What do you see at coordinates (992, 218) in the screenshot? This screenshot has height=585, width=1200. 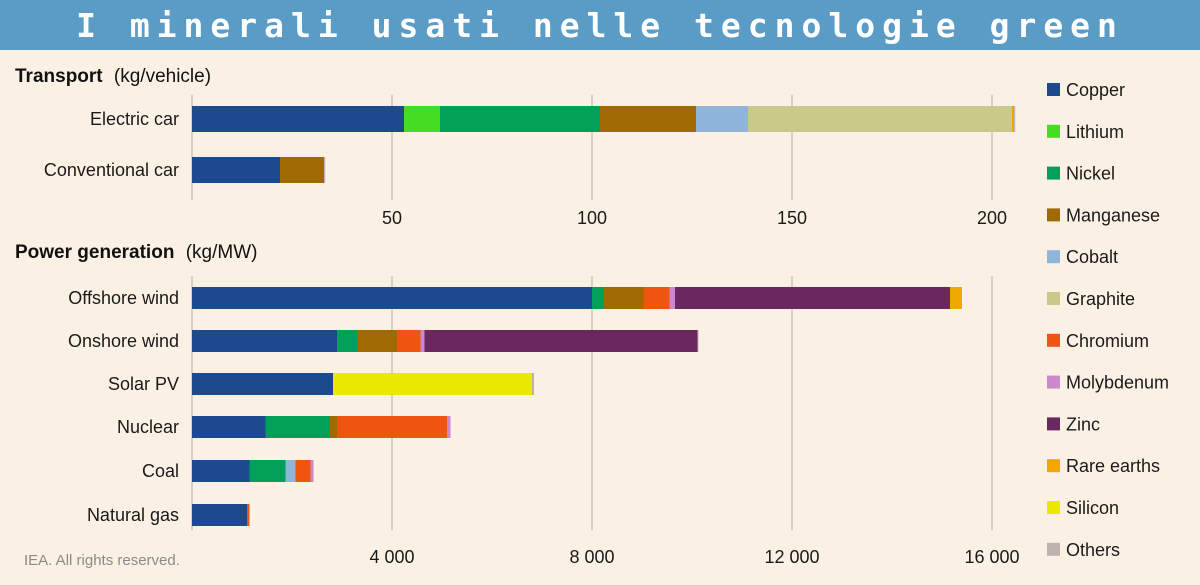 I see `x-tick-label: 200` at bounding box center [992, 218].